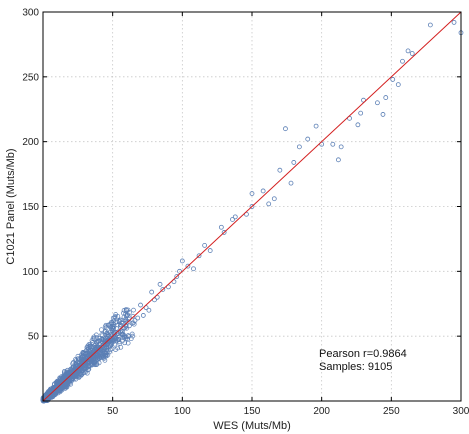 Image resolution: width=469 pixels, height=434 pixels. Describe the element at coordinates (355, 367) in the screenshot. I see `samples-annotation: Samples: 9105` at that location.